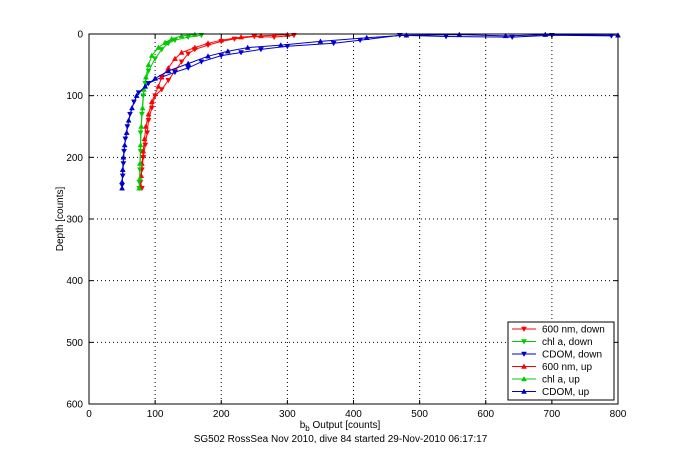 The width and height of the screenshot is (681, 454). What do you see at coordinates (60, 219) in the screenshot?
I see `y-axis-label: Depth [counts]` at bounding box center [60, 219].